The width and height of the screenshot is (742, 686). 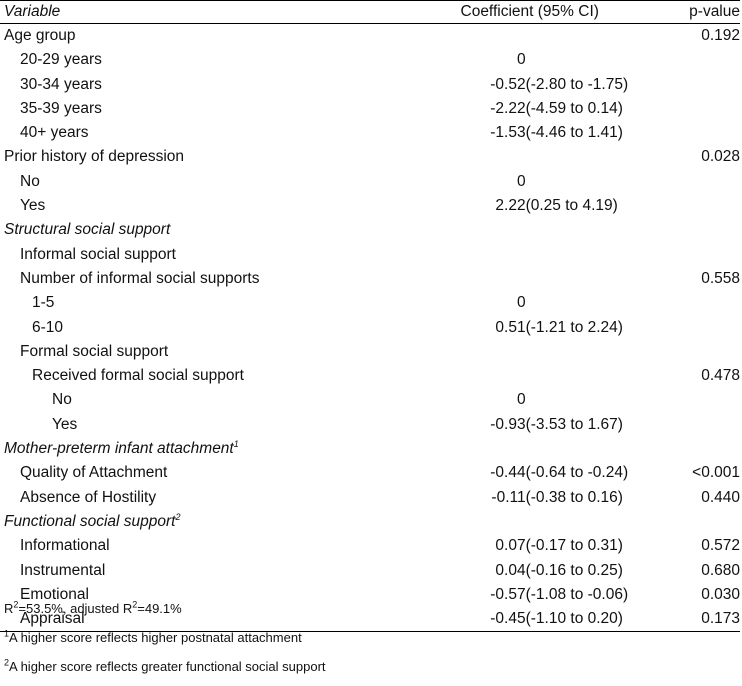 What do you see at coordinates (159, 608) in the screenshot?
I see `r2-text-e: =49.1%` at bounding box center [159, 608].